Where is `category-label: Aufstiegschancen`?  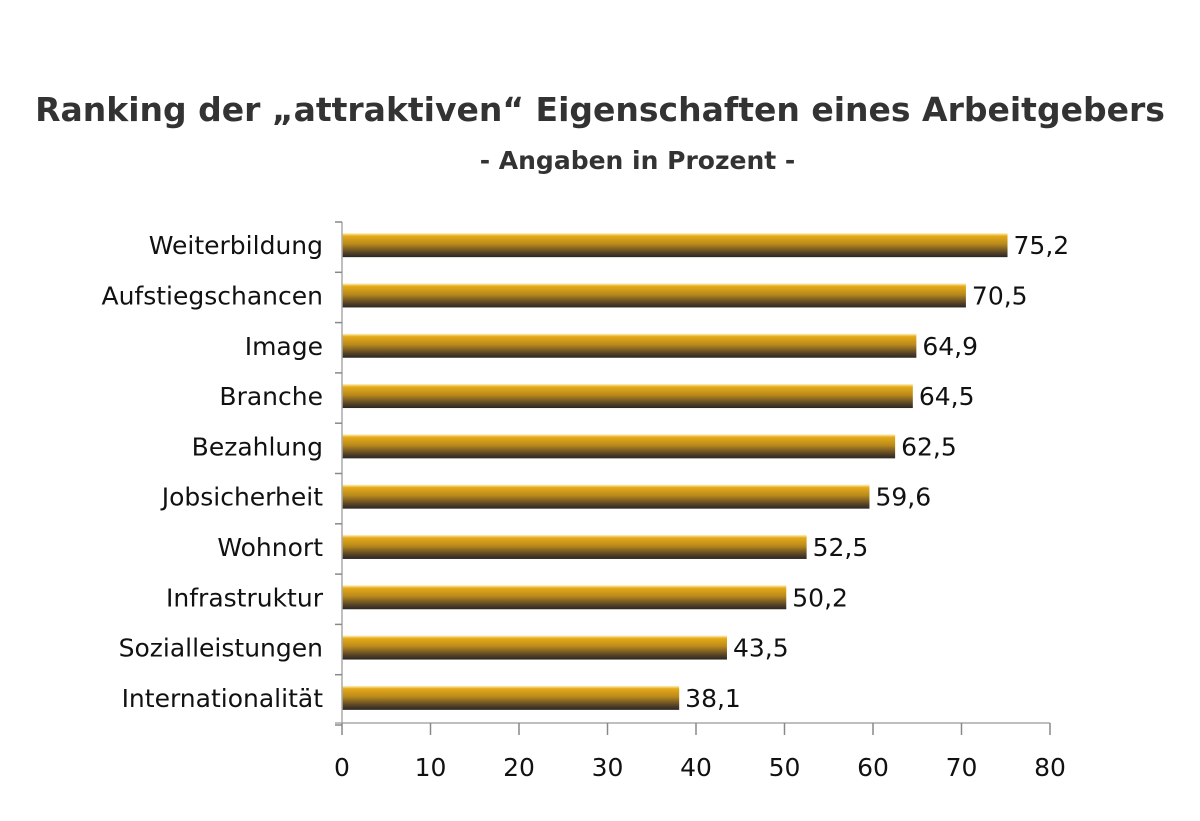 category-label: Aufstiegschancen is located at coordinates (212, 295).